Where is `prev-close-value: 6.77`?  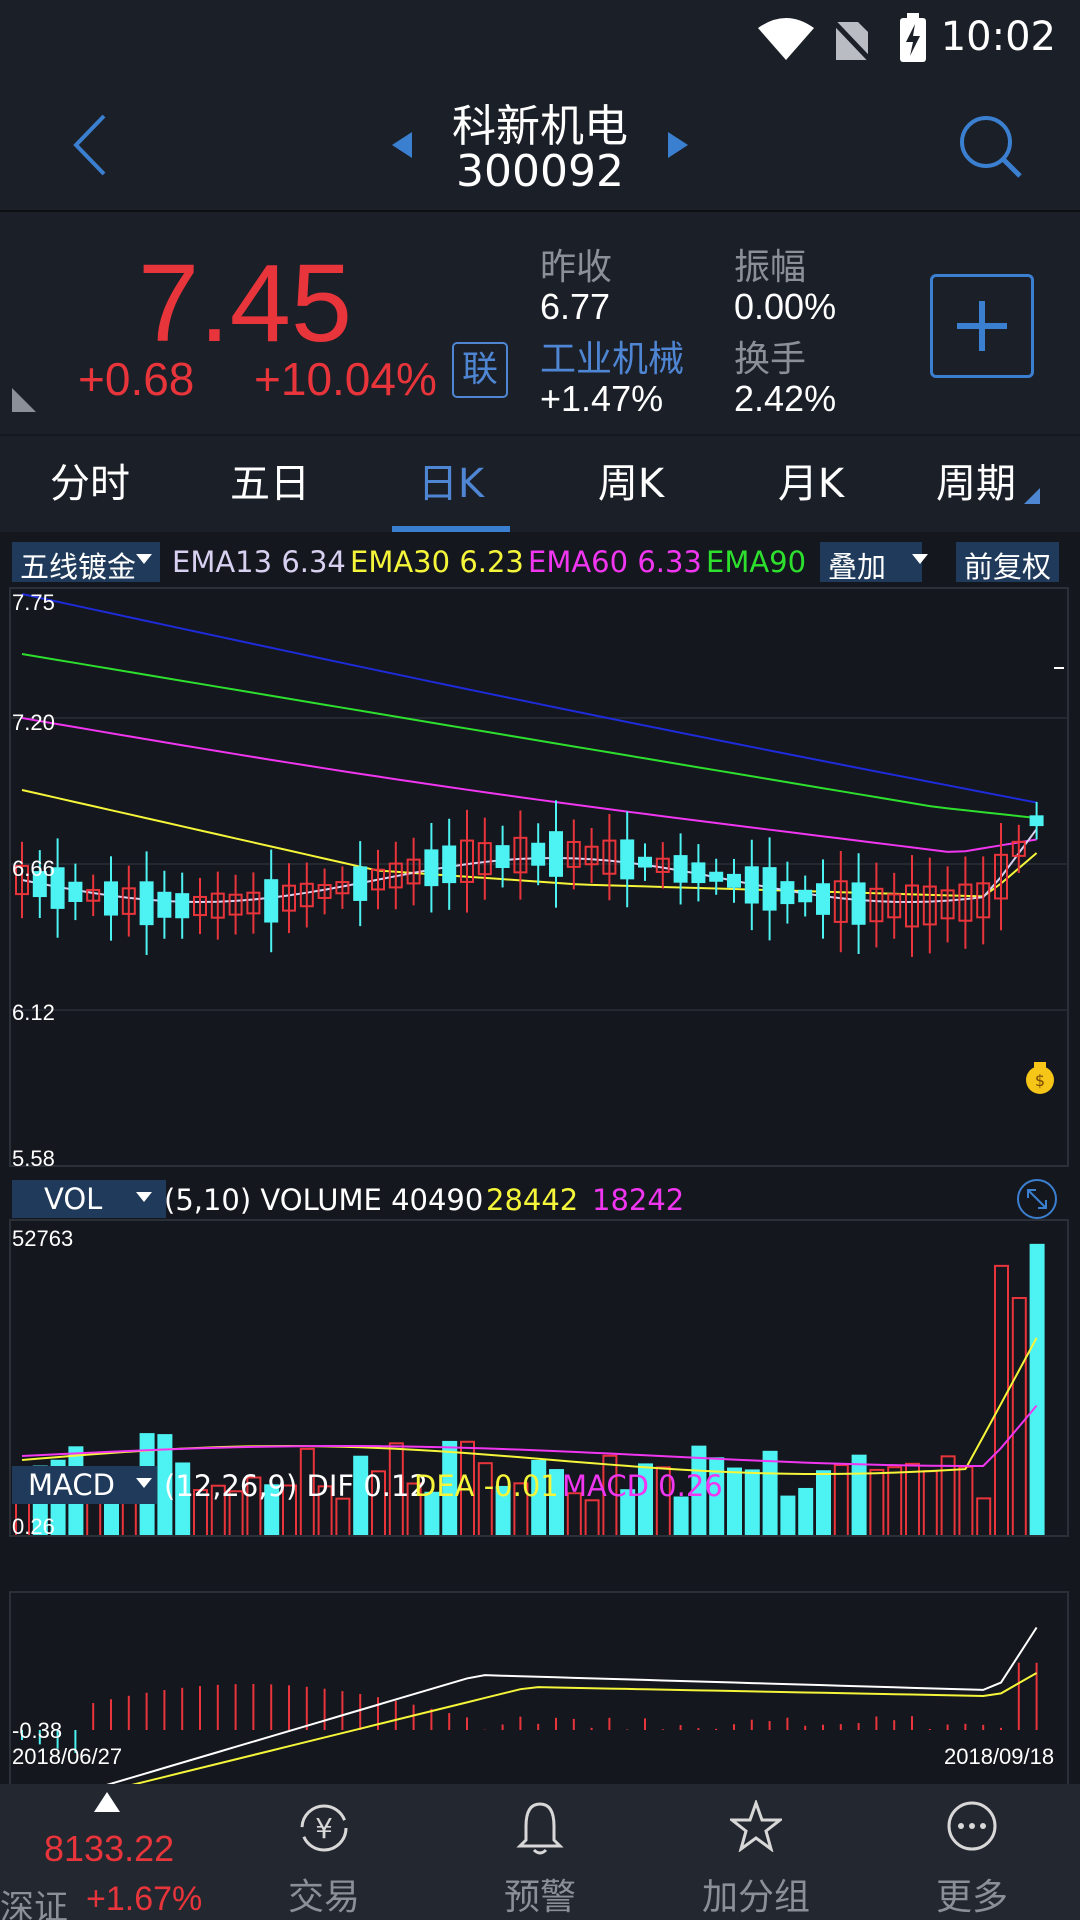
prev-close-value: 6.77 is located at coordinates (575, 306).